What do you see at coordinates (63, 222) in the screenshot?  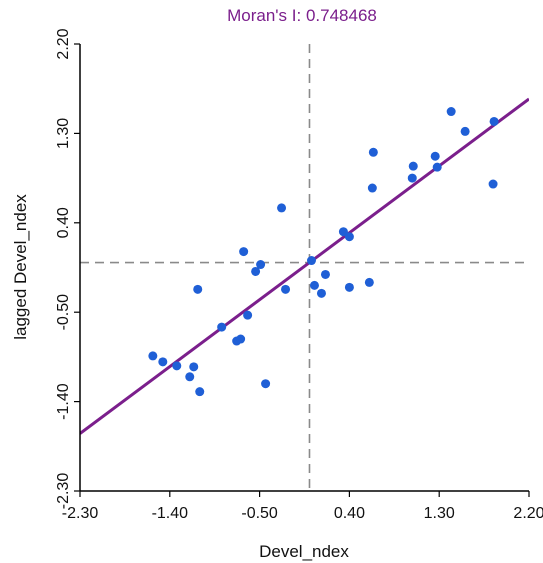 I see `y-tick-label: 0.40` at bounding box center [63, 222].